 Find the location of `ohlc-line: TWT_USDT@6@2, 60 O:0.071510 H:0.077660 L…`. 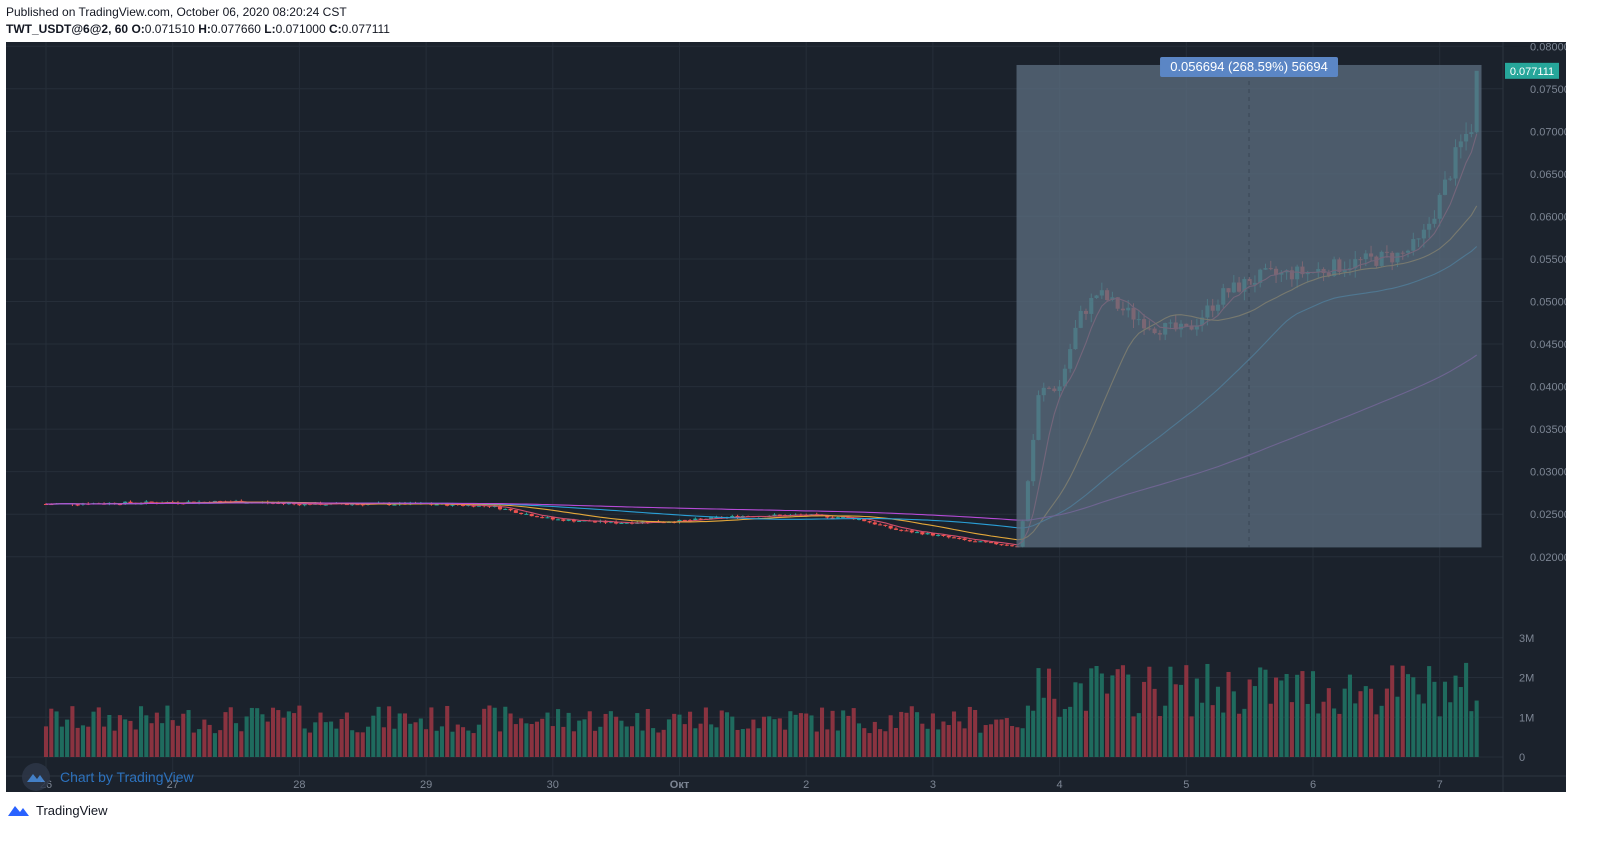

ohlc-line: TWT_USDT@6@2, 60 O:0.071510 H:0.077660 L… is located at coordinates (198, 29).